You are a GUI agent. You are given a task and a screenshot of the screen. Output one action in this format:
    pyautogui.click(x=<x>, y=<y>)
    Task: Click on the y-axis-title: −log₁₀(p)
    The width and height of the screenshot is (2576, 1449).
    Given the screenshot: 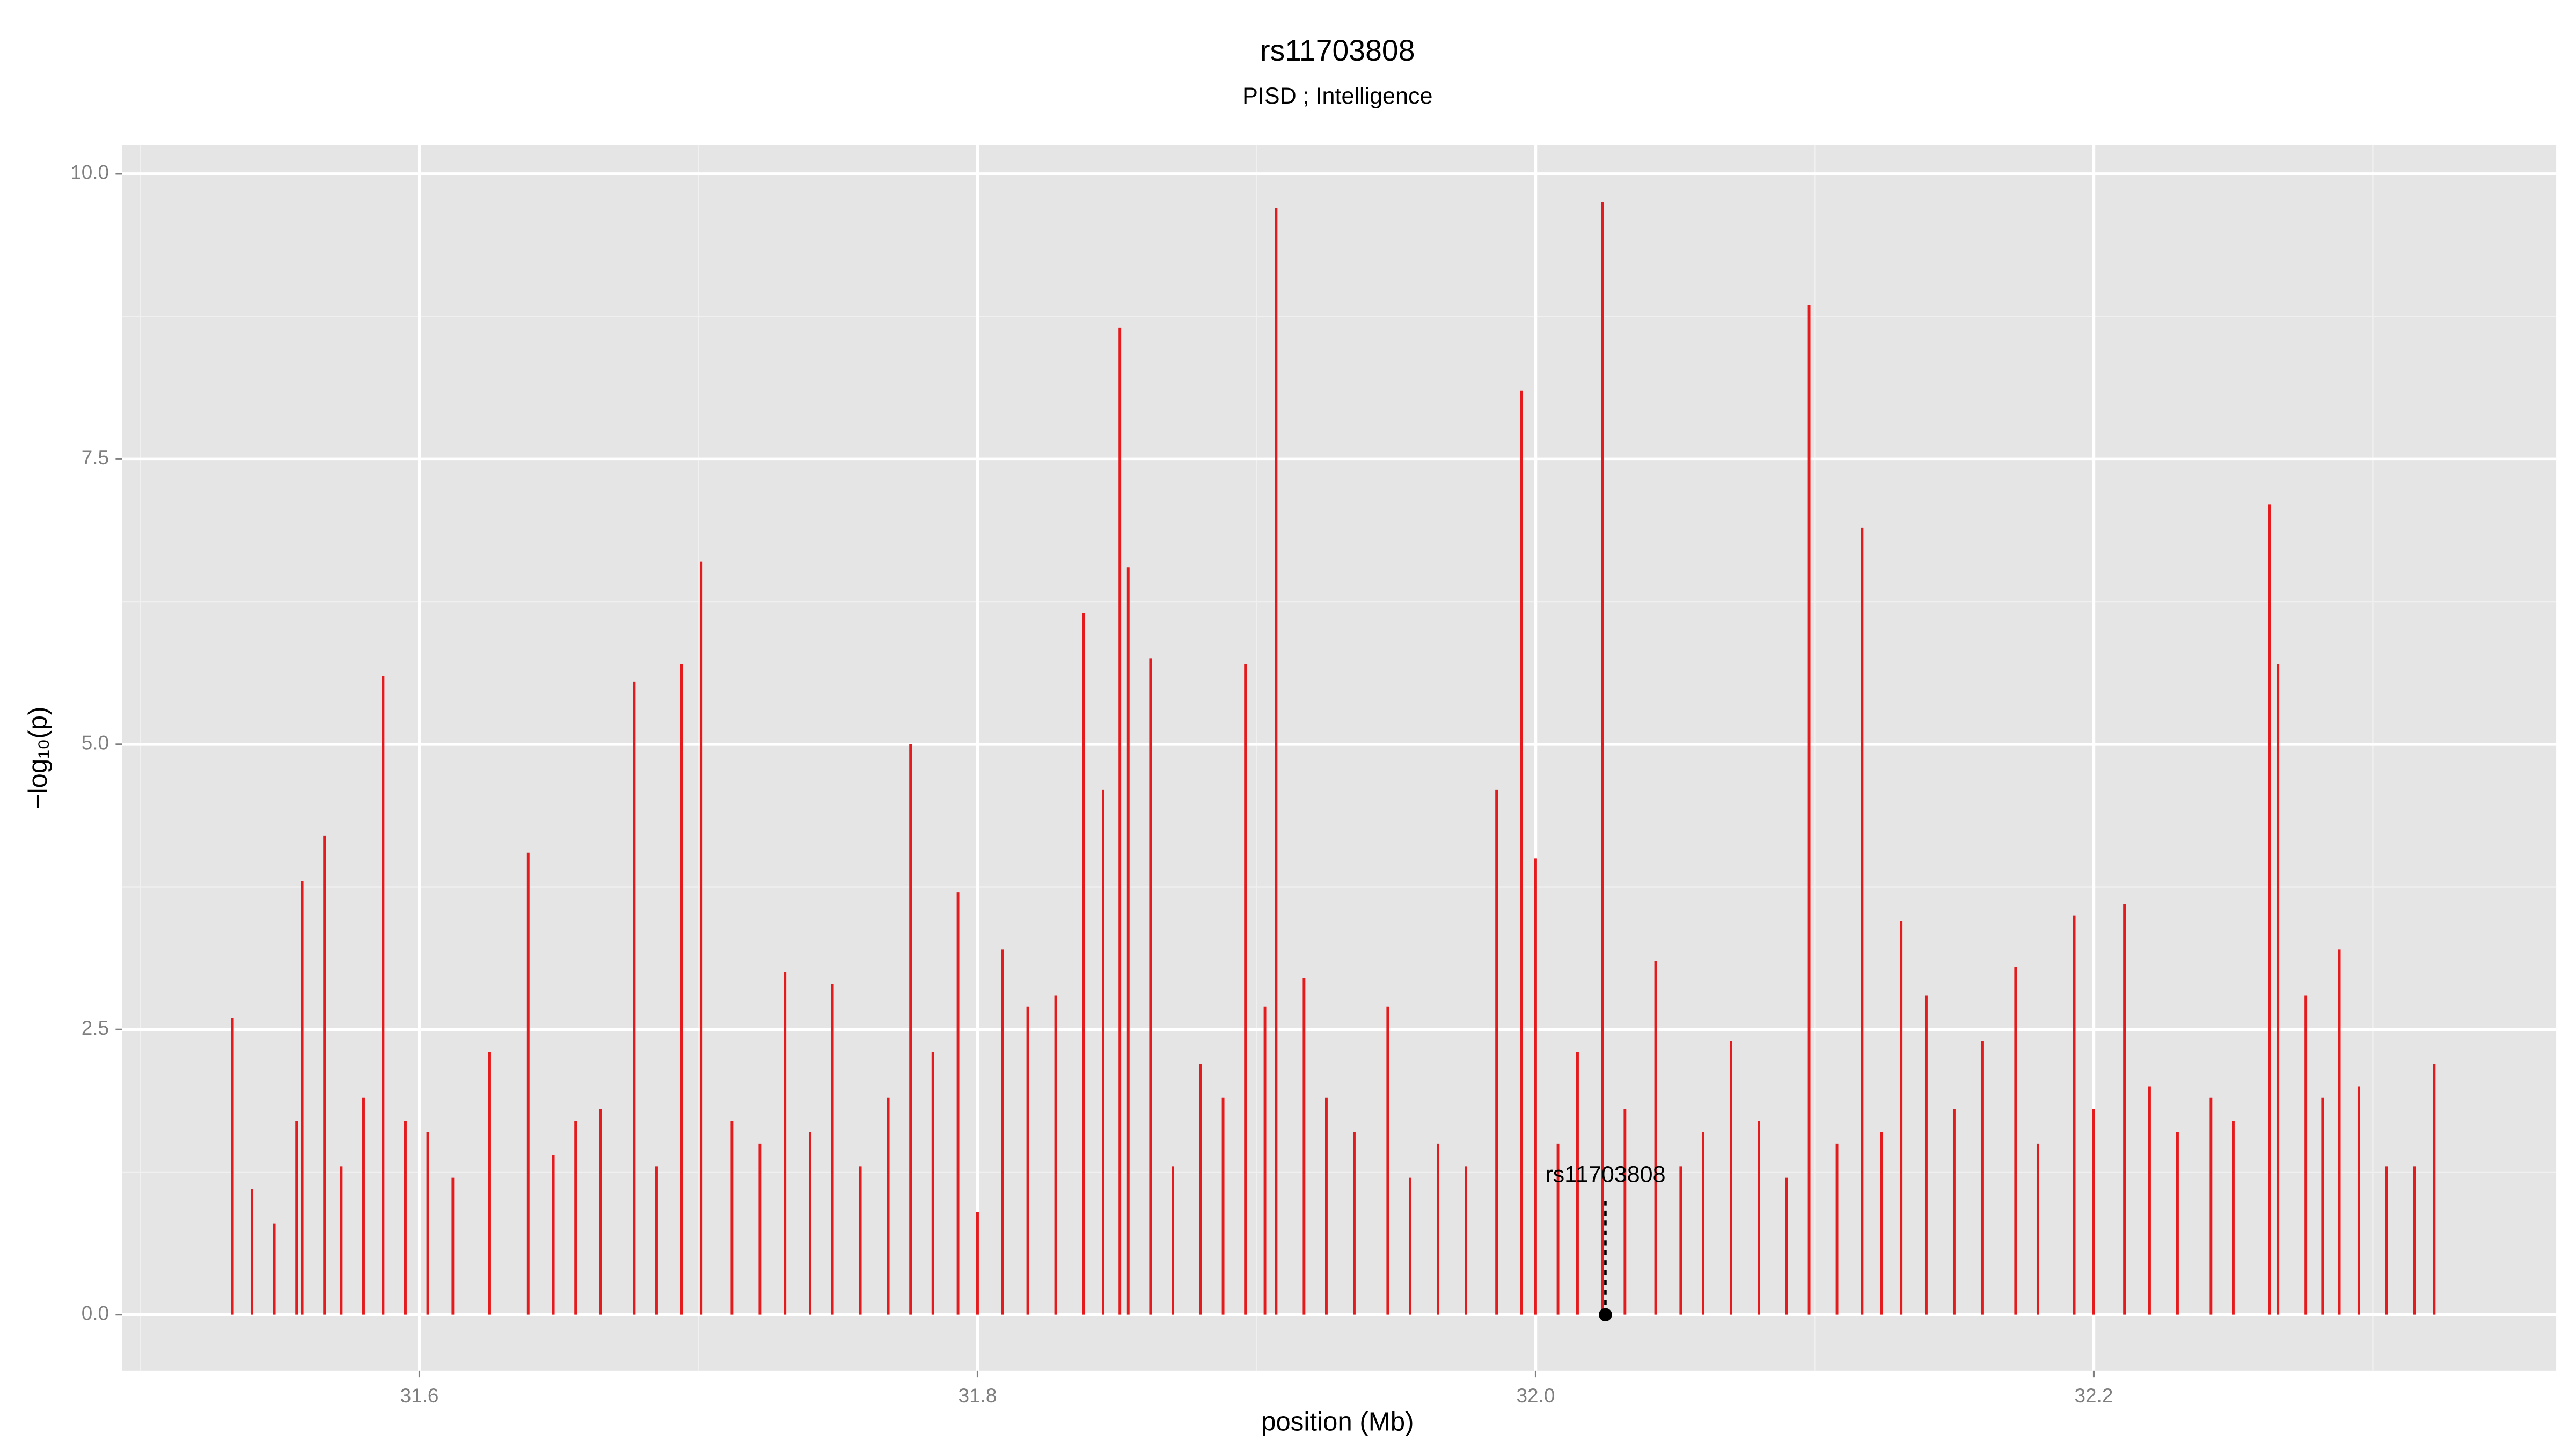 What is the action you would take?
    pyautogui.click(x=38, y=757)
    